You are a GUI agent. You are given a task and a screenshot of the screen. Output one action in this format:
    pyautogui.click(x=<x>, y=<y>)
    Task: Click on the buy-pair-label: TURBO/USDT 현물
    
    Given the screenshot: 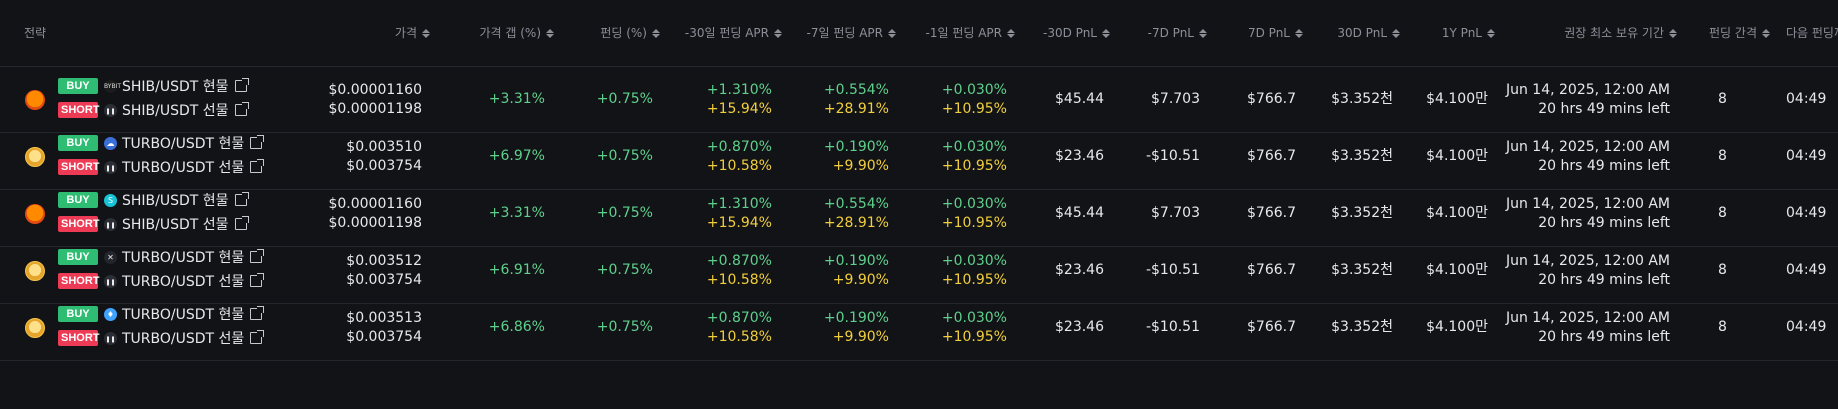 What is the action you would take?
    pyautogui.click(x=183, y=258)
    